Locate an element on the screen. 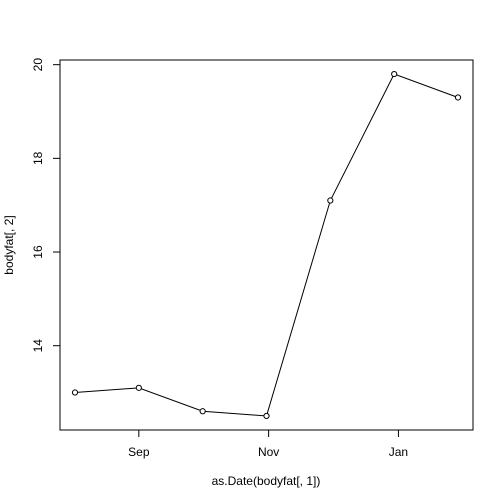 The height and width of the screenshot is (504, 504). y-axis: 14 16 18 20 is located at coordinates (46, 205).